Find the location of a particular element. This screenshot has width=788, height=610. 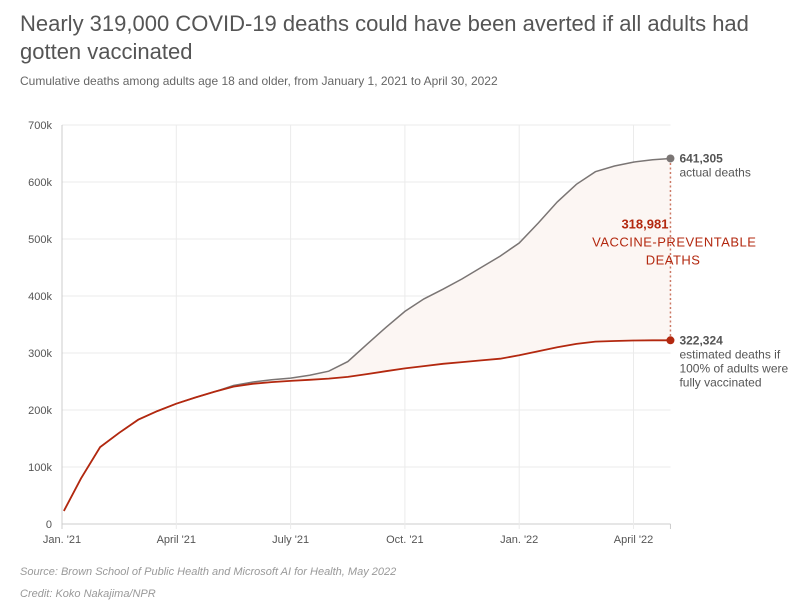

x-tick-label: Jan. '21 is located at coordinates (62, 540).